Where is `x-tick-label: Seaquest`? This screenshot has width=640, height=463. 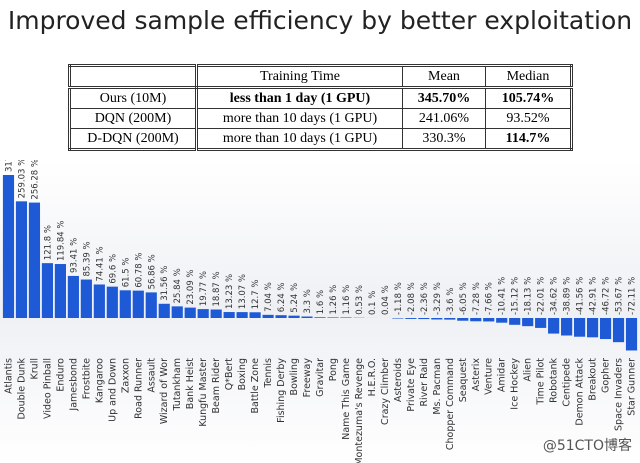 x-tick-label: Seaquest is located at coordinates (463, 380).